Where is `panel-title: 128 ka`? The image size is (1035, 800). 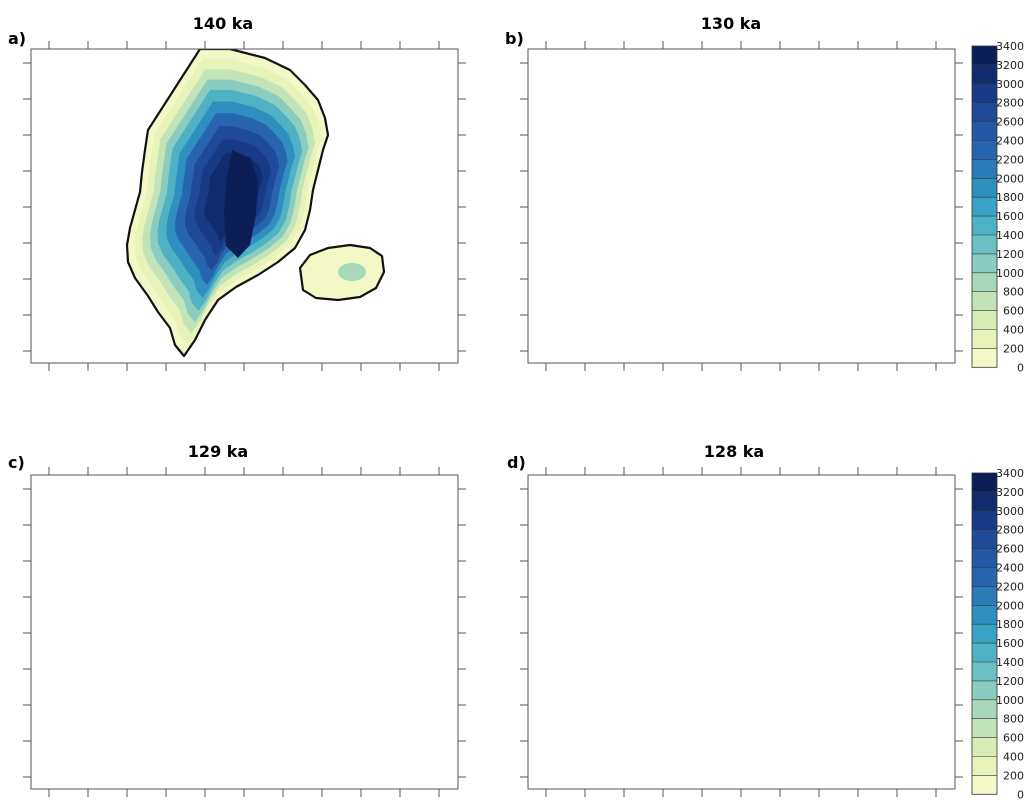
panel-title: 128 ka is located at coordinates (734, 451).